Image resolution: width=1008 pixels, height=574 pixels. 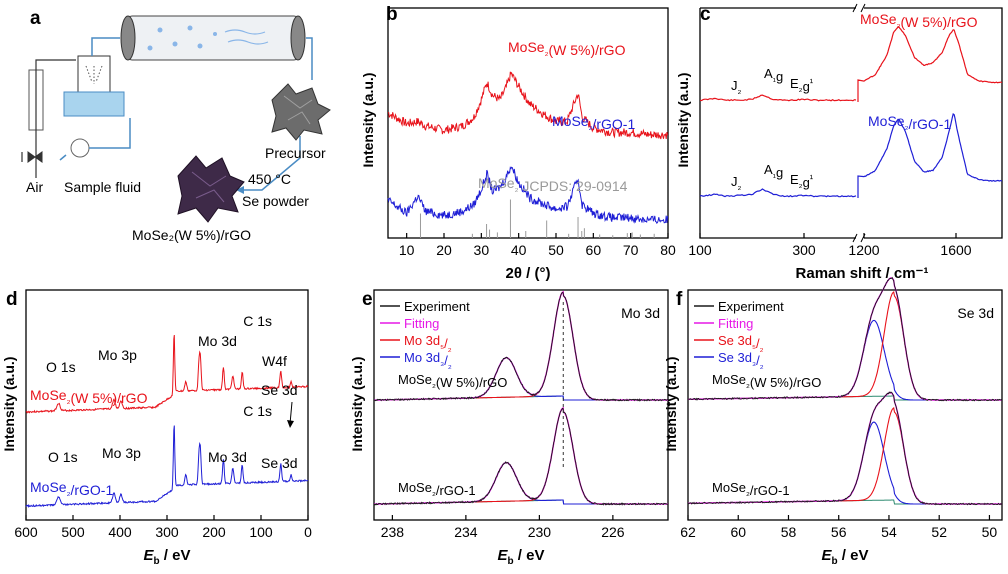 What do you see at coordinates (540, 532) in the screenshot?
I see `mo3d-x-tick-label: 230` at bounding box center [540, 532].